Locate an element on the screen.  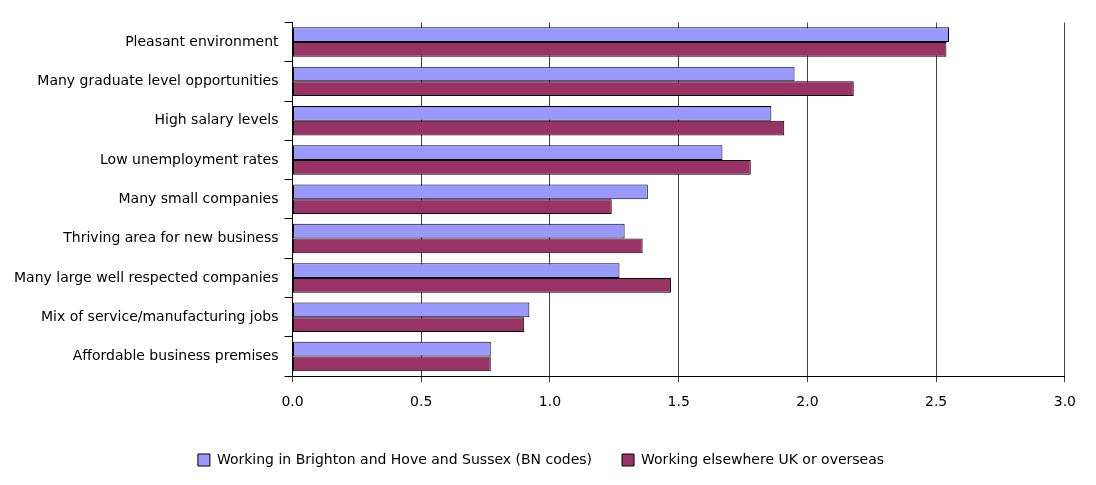
x-tick-label: 1.5 is located at coordinates (678, 401).